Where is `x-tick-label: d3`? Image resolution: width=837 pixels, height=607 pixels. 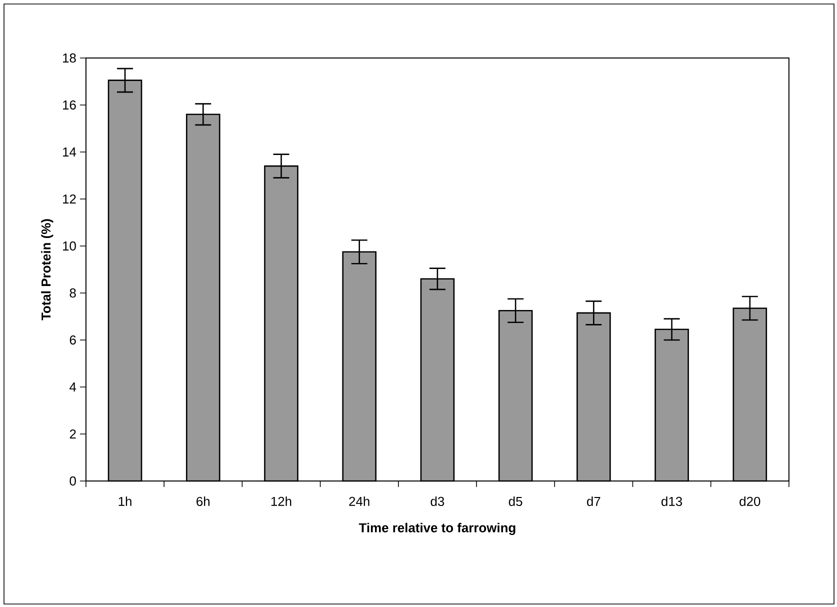 x-tick-label: d3 is located at coordinates (437, 501).